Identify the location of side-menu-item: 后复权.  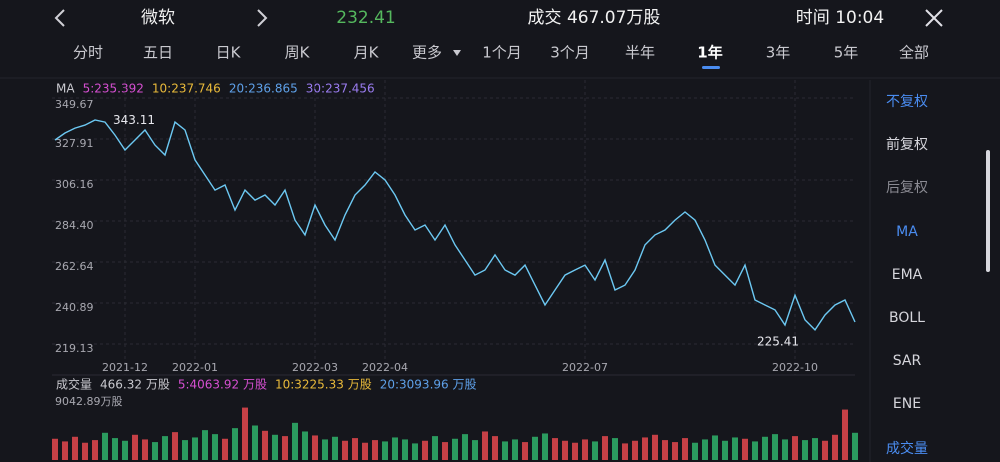
(907, 187).